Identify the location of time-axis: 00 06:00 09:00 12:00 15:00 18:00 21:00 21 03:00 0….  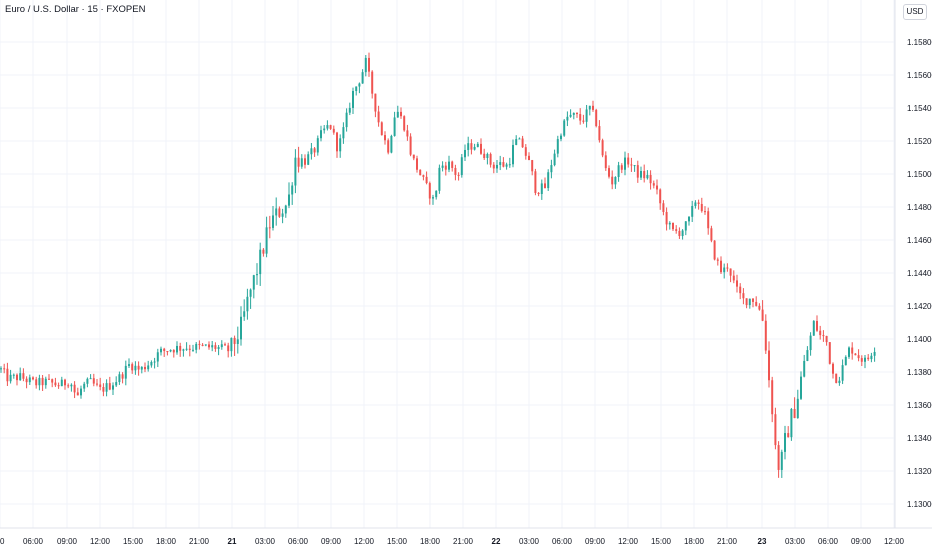
(466, 536).